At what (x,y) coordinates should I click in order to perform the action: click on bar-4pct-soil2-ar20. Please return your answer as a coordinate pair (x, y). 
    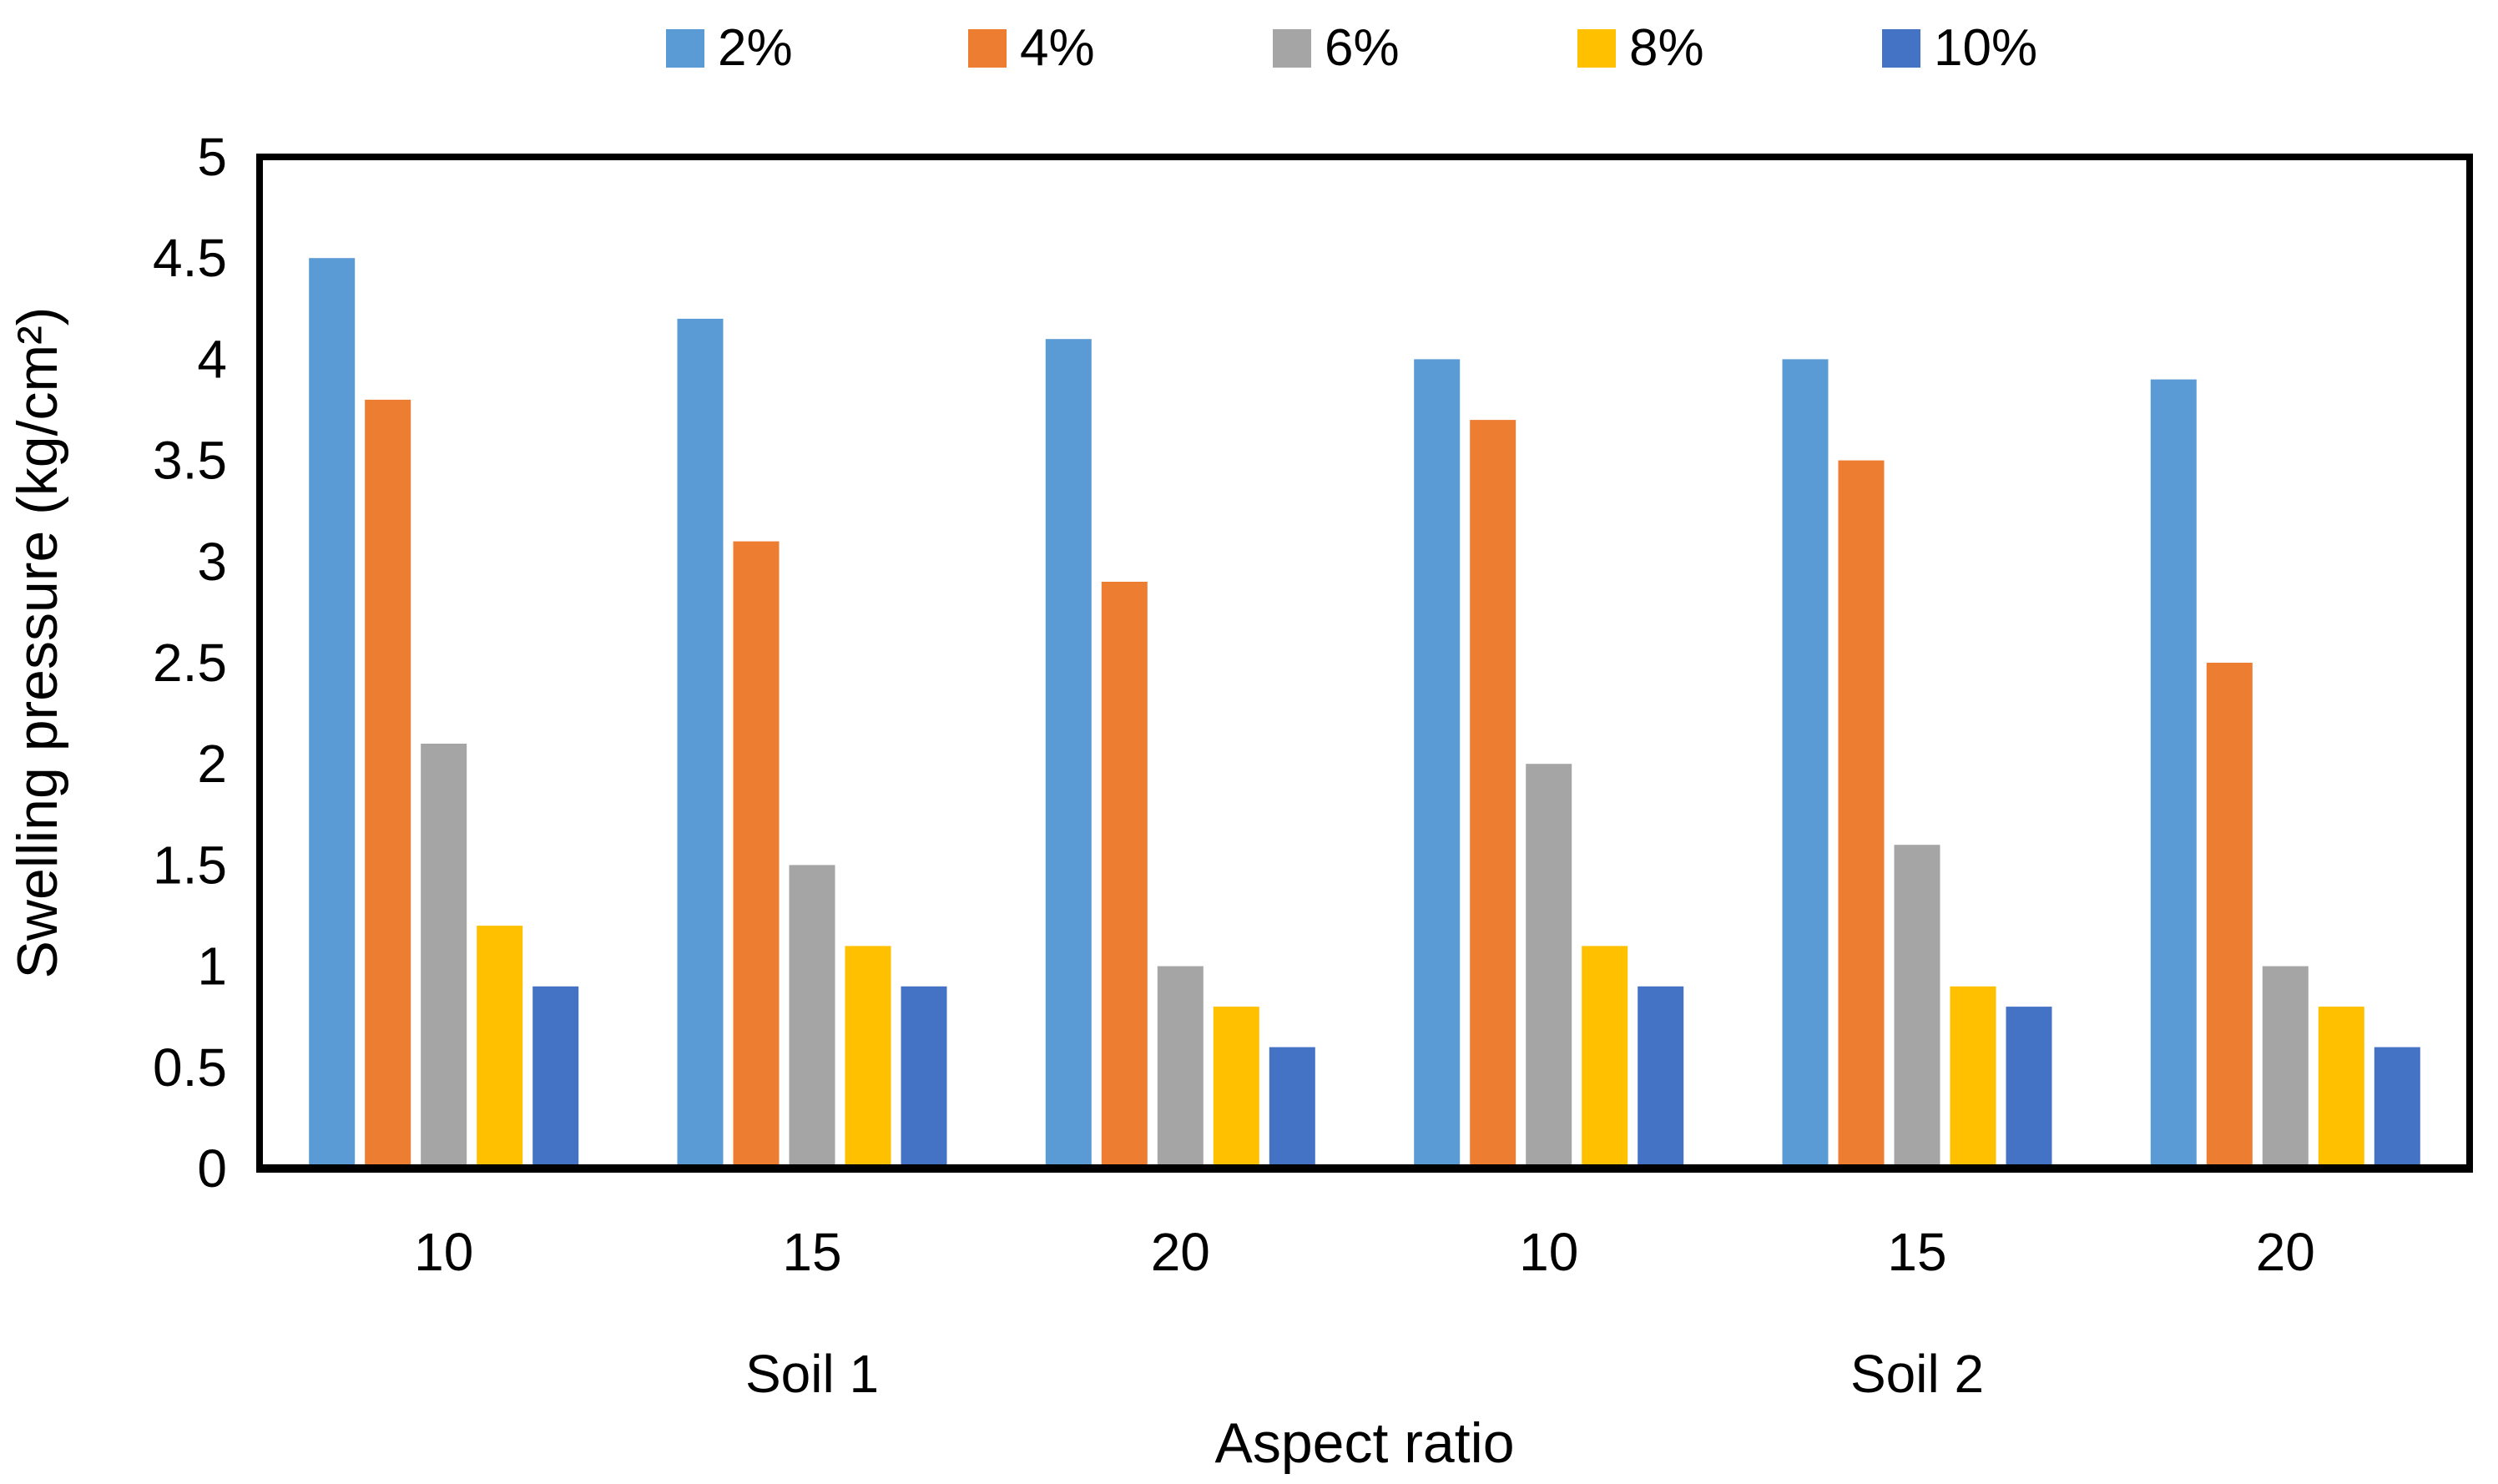
    Looking at the image, I should click on (2229, 916).